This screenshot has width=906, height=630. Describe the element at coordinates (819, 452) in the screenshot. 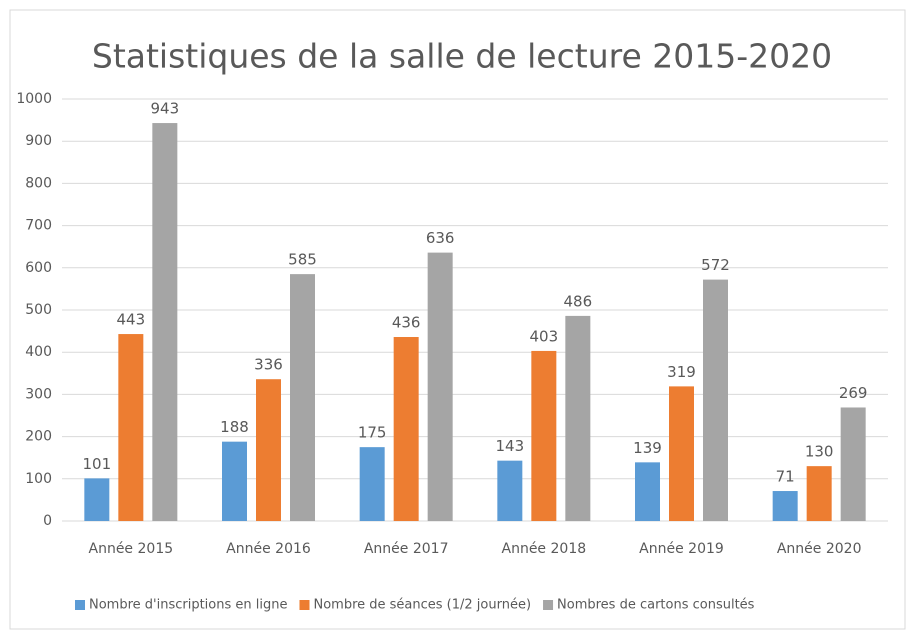

I see `value-label: 130` at that location.